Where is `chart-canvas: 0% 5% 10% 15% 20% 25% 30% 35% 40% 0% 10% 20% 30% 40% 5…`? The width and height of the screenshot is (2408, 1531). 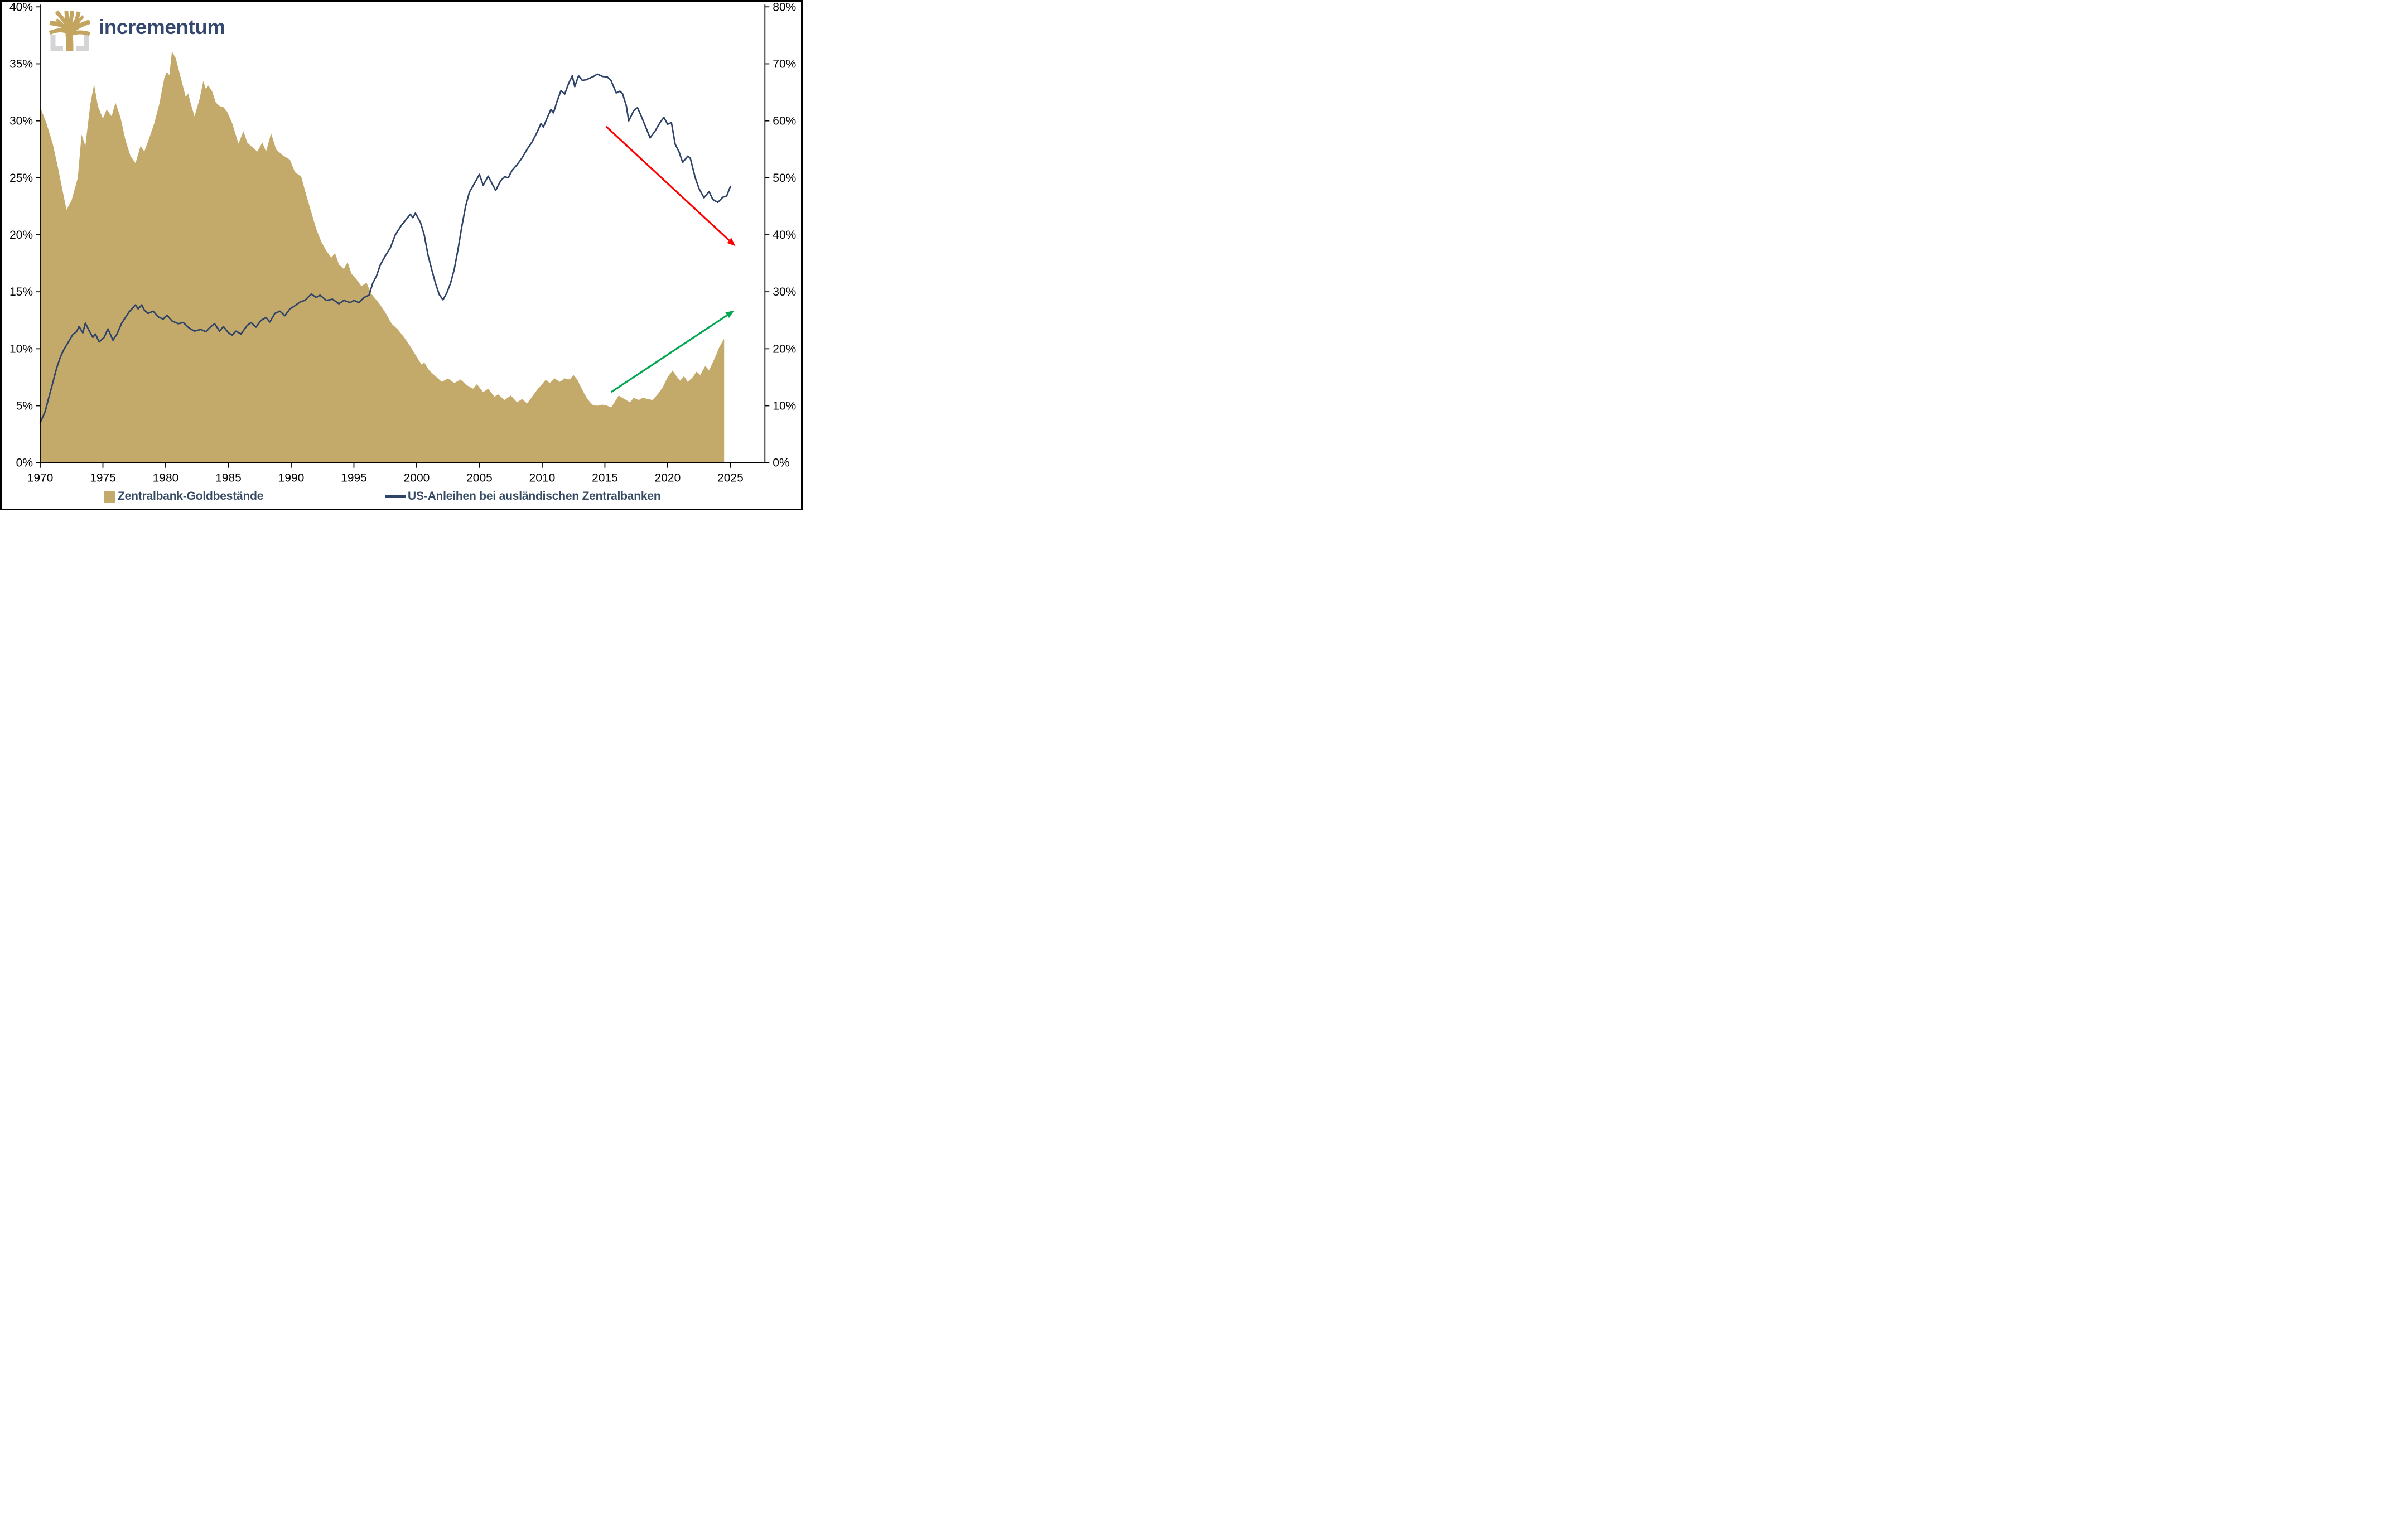
chart-canvas: 0% 5% 10% 15% 20% 25% 30% 35% 40% 0% 10% 20% 30% 40% 5… is located at coordinates (402, 243).